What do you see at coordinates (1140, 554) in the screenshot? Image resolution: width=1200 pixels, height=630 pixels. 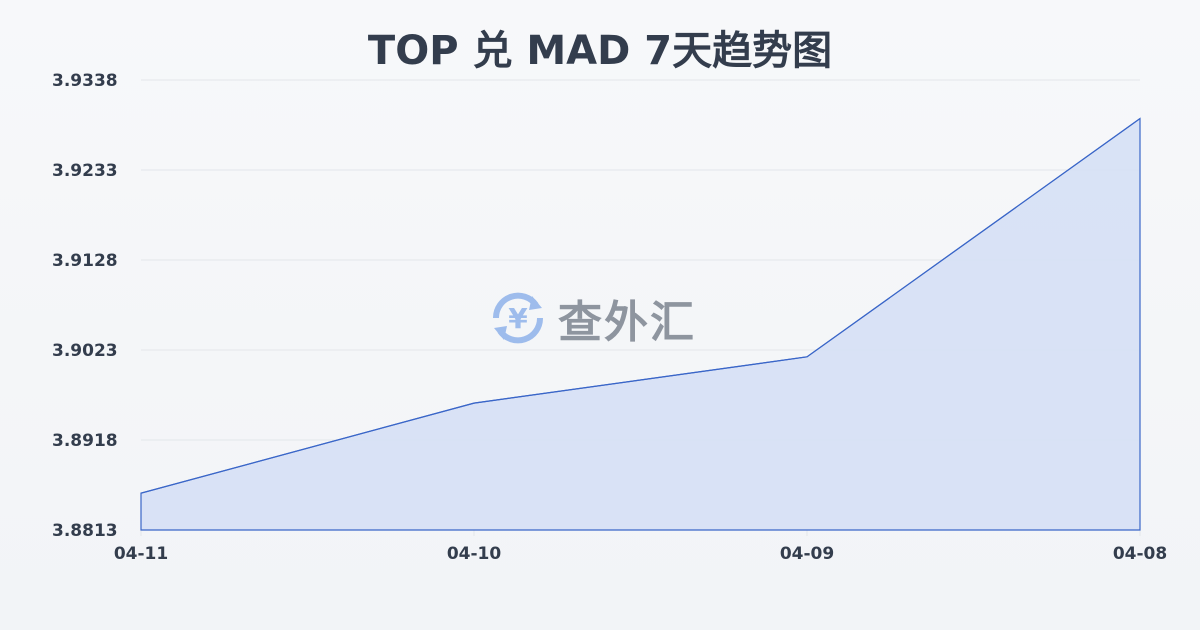 I see `x-tick-label: 04-08` at bounding box center [1140, 554].